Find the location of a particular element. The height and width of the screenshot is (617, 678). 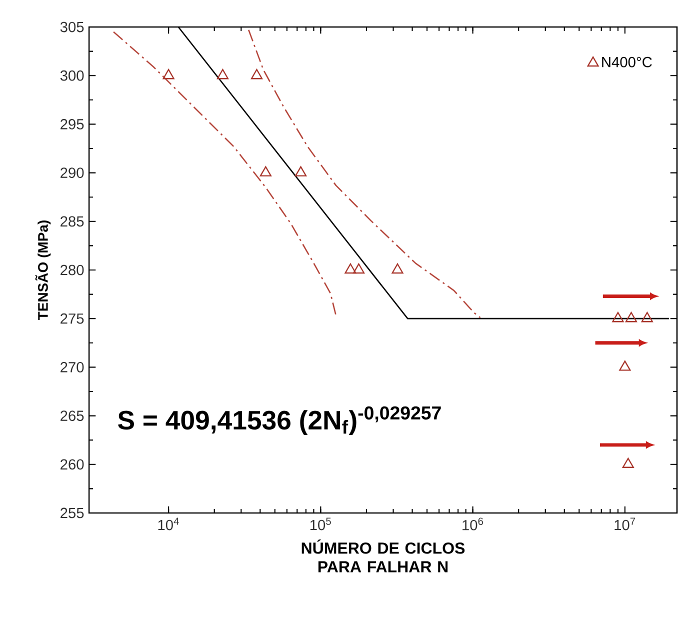

y-tick-label: 265 is located at coordinates (72, 415).